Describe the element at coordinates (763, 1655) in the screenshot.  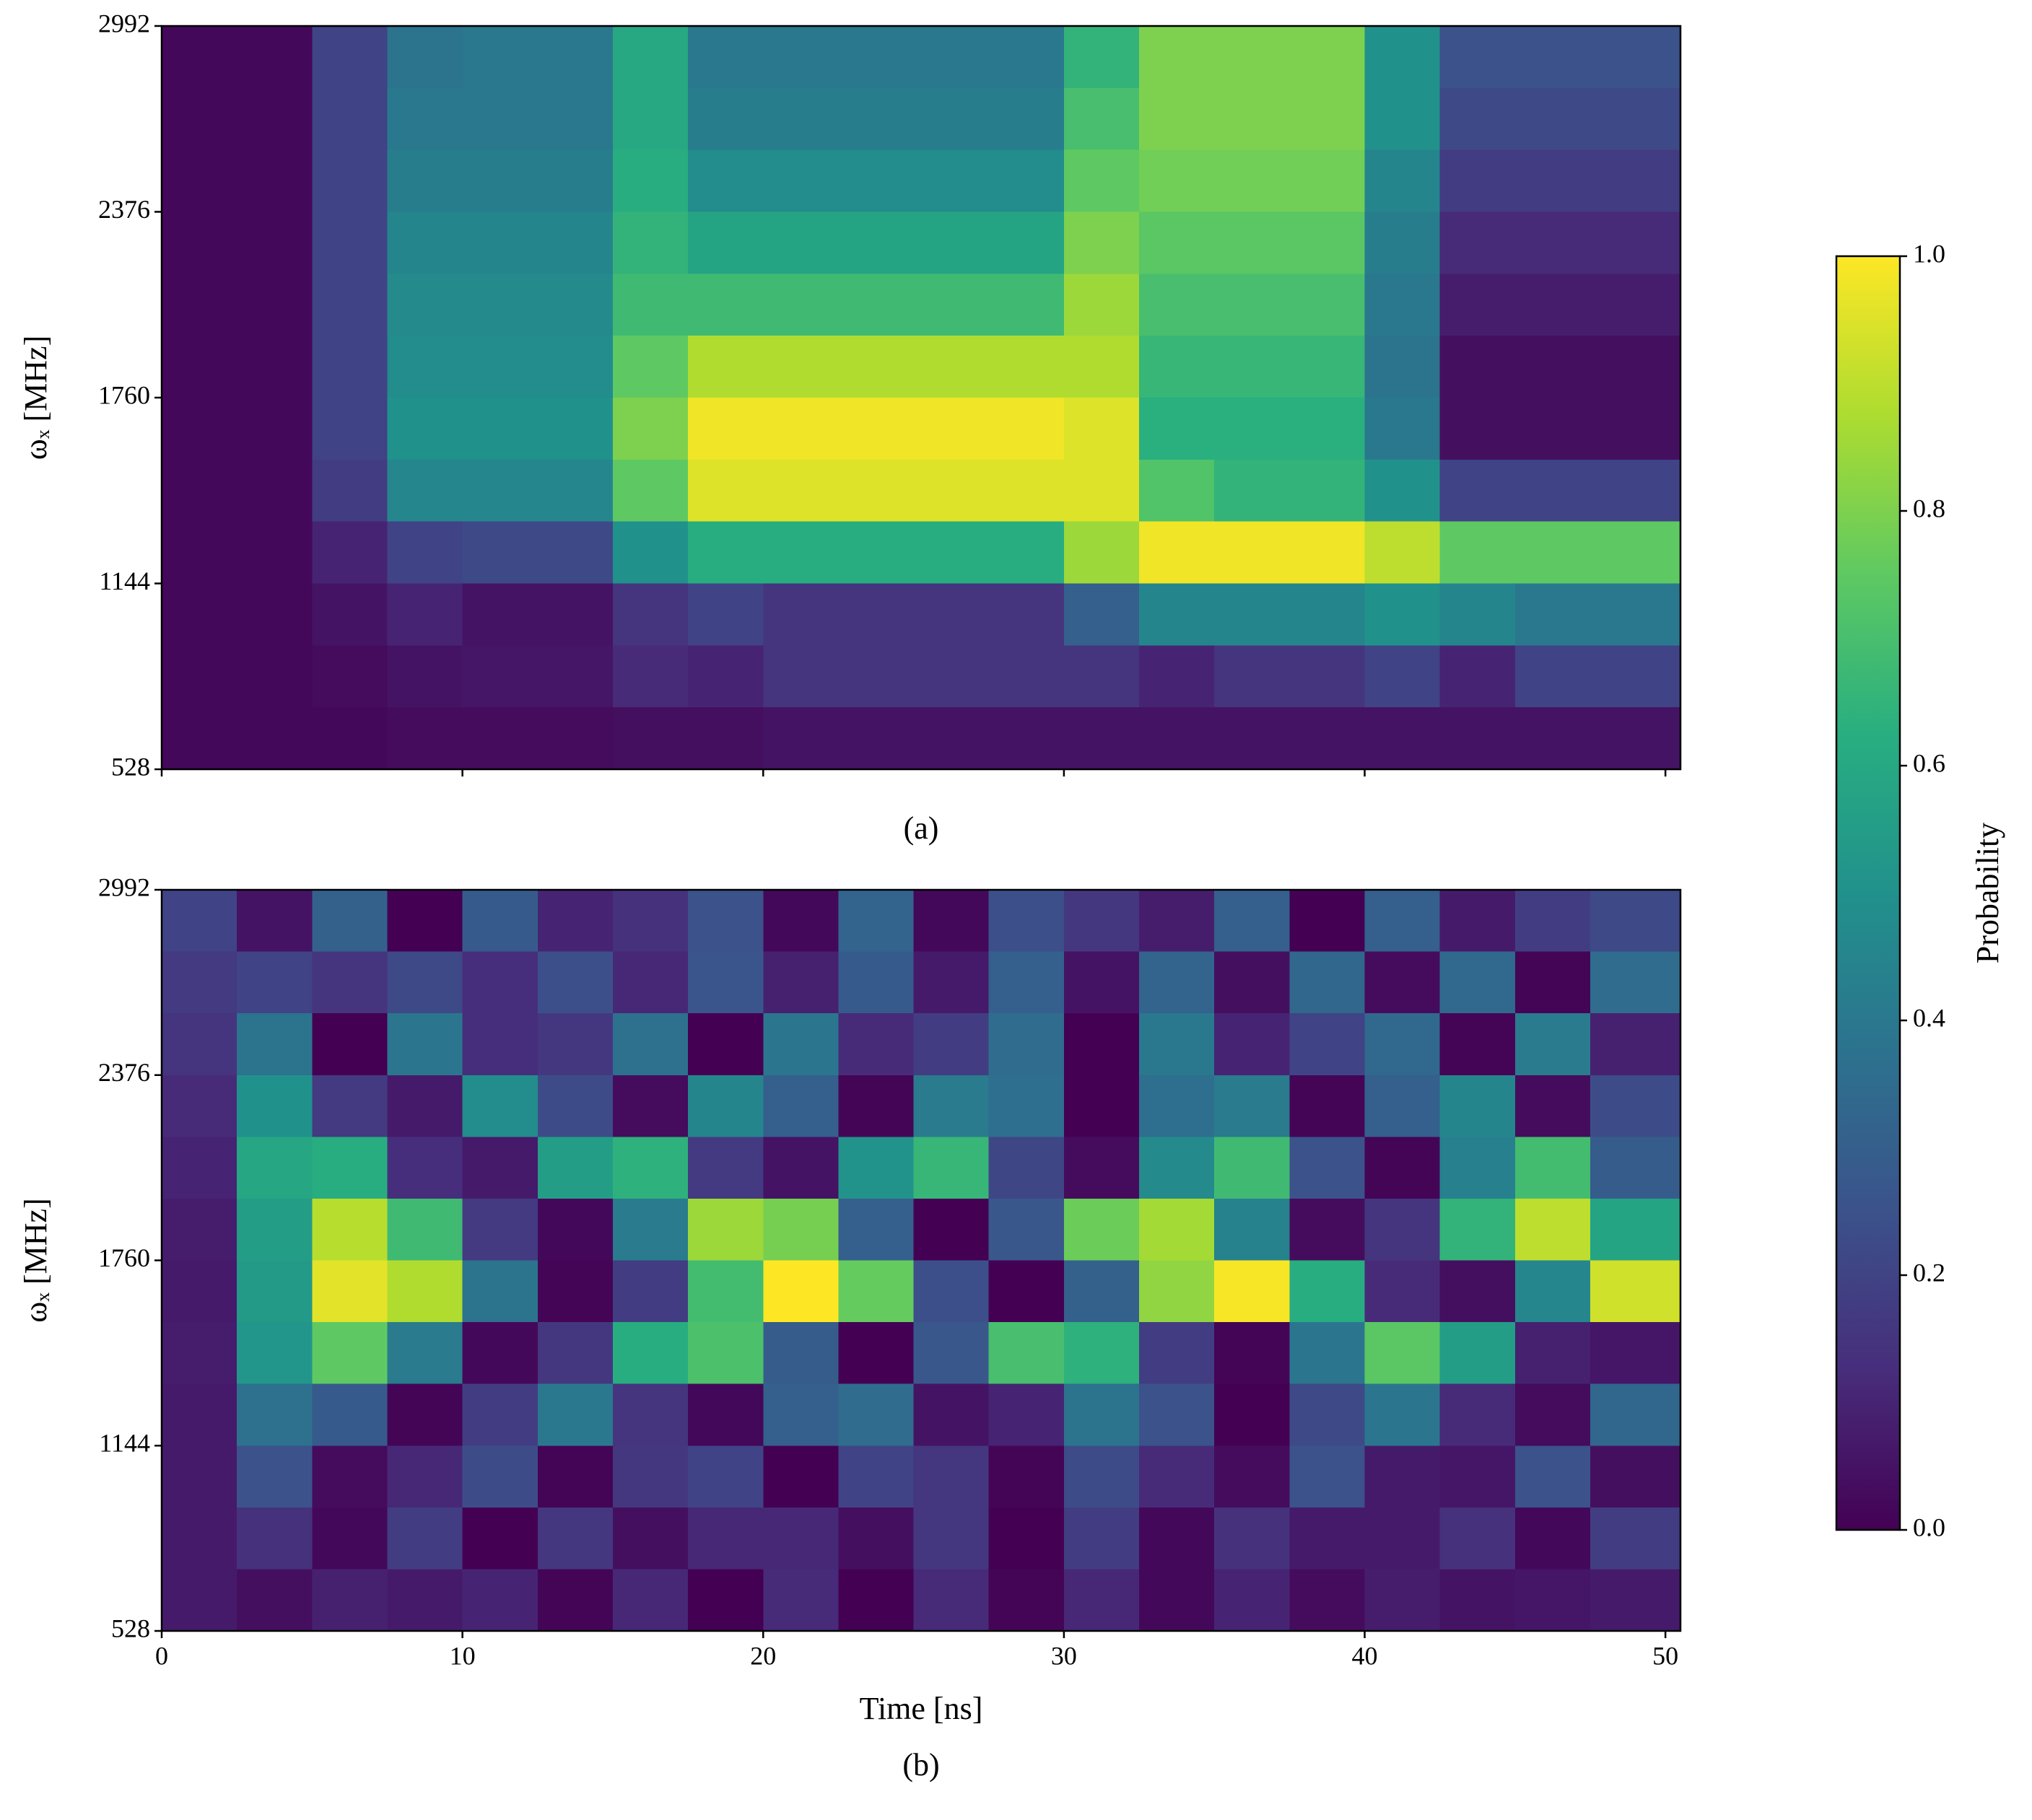
I see `x-tick-label: 20` at that location.